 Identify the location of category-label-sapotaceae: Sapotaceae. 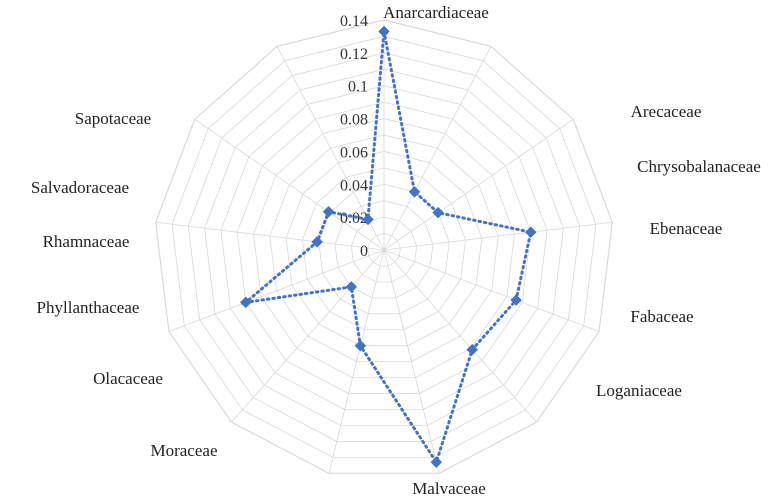
(113, 118).